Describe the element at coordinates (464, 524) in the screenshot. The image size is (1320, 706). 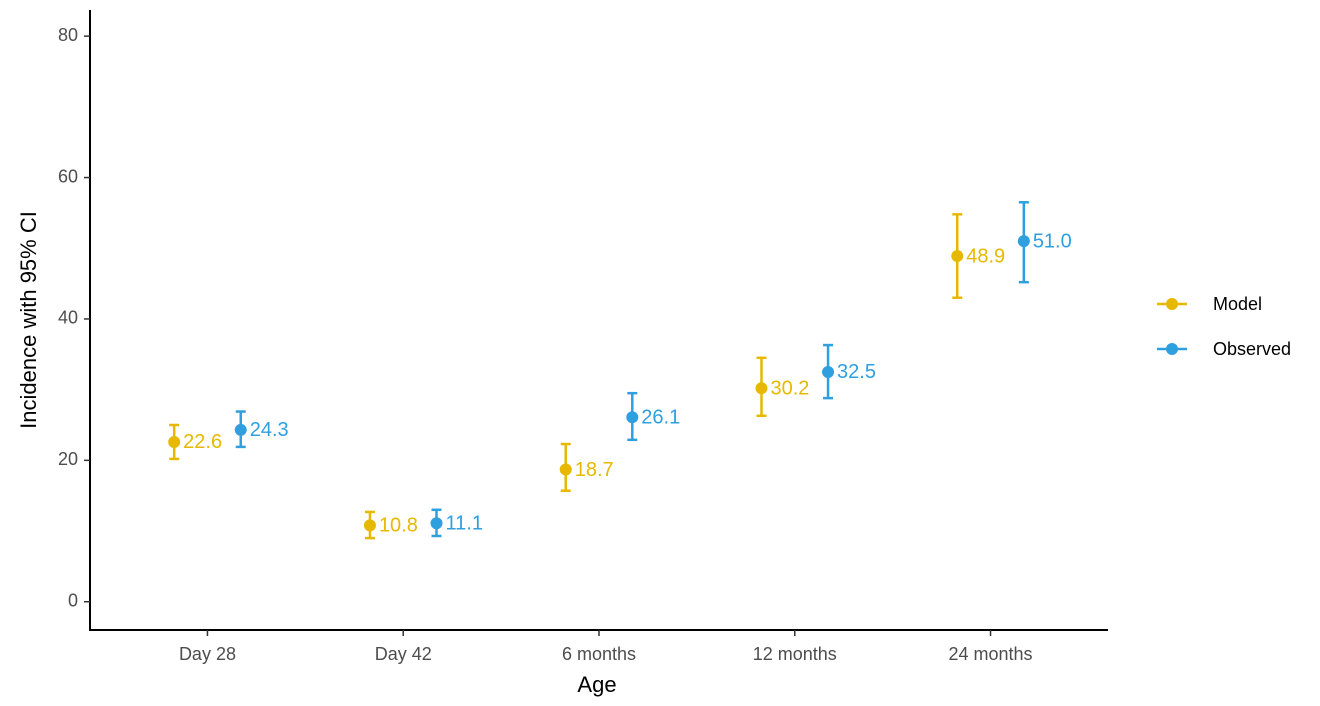
I see `value-label: 11.1` at that location.